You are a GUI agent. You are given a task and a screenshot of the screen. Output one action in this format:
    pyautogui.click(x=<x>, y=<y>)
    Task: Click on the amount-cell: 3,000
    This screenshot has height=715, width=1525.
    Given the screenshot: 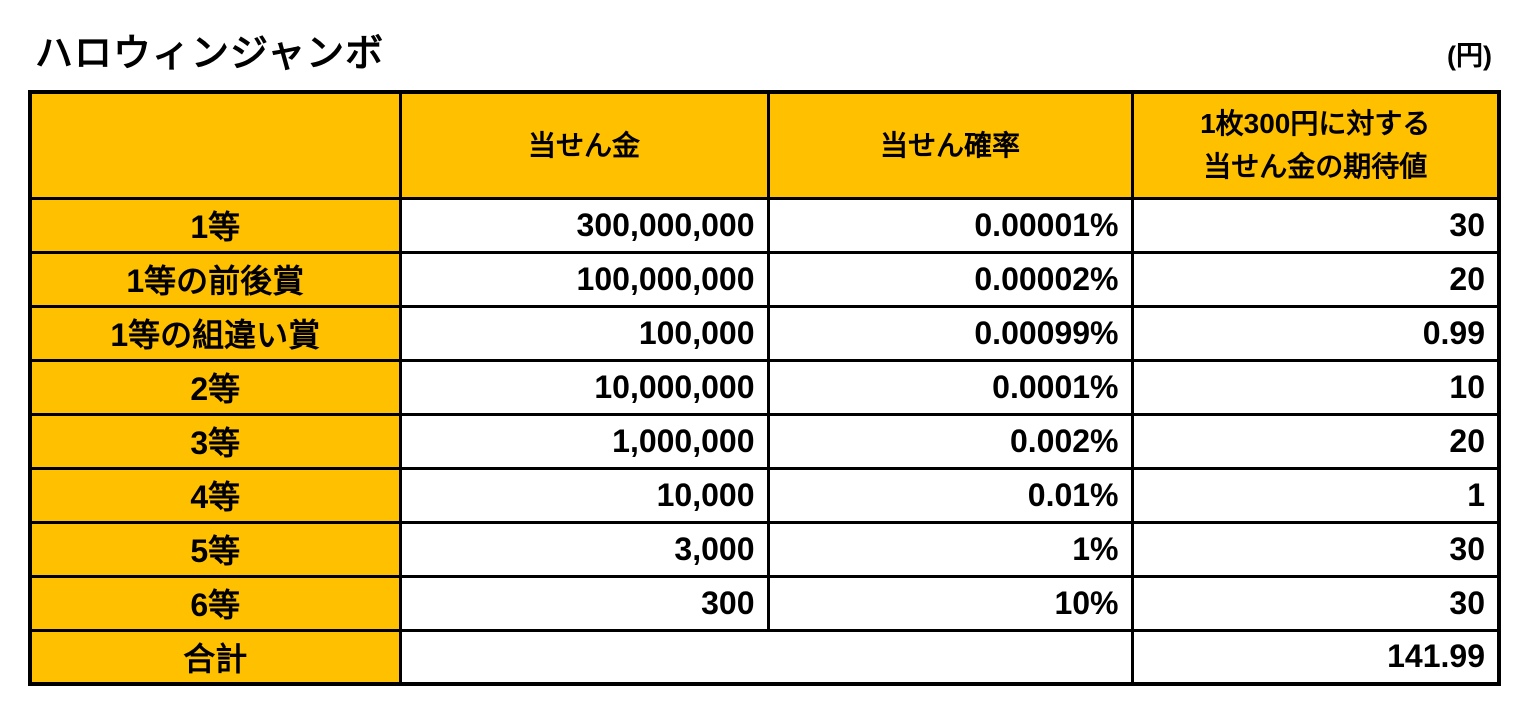 What is the action you would take?
    pyautogui.click(x=584, y=549)
    